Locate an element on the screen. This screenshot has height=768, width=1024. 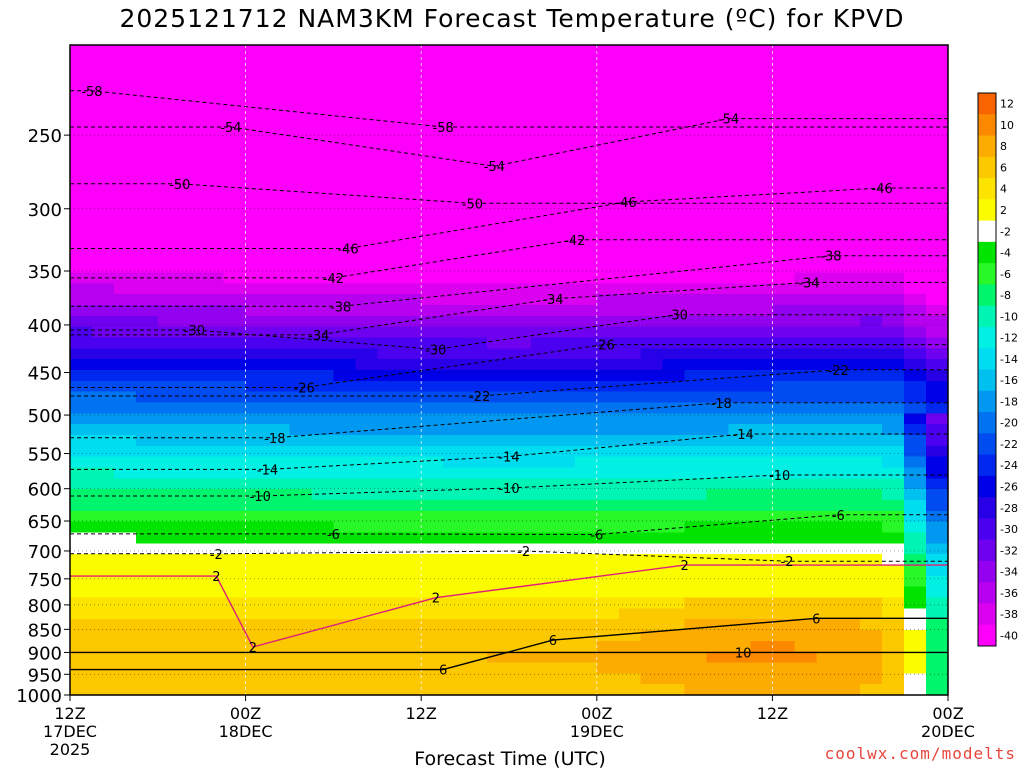
credit-link: coolwx.com/modelts is located at coordinates (920, 753).